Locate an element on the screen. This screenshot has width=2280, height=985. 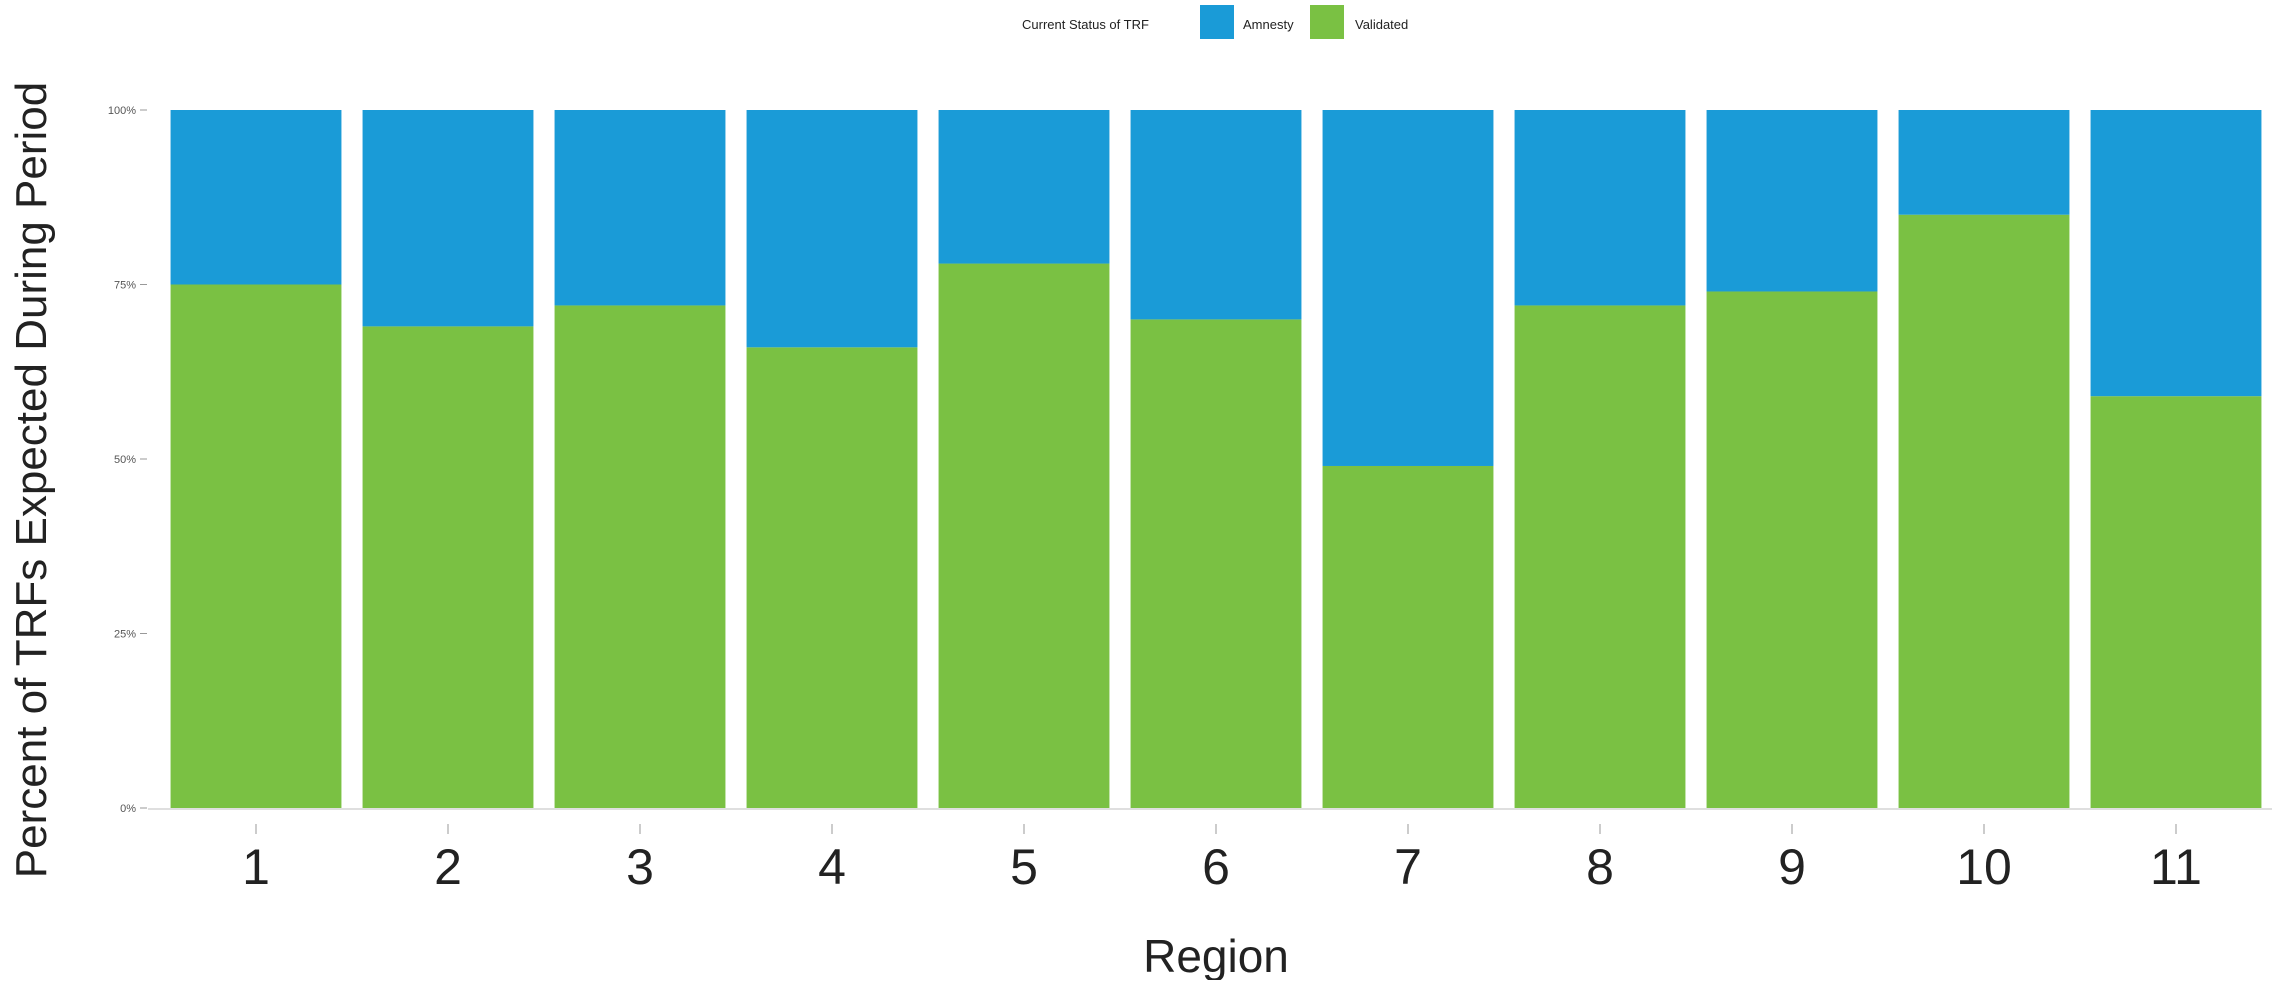
x-tick-label-region-1: 1 is located at coordinates (256, 867).